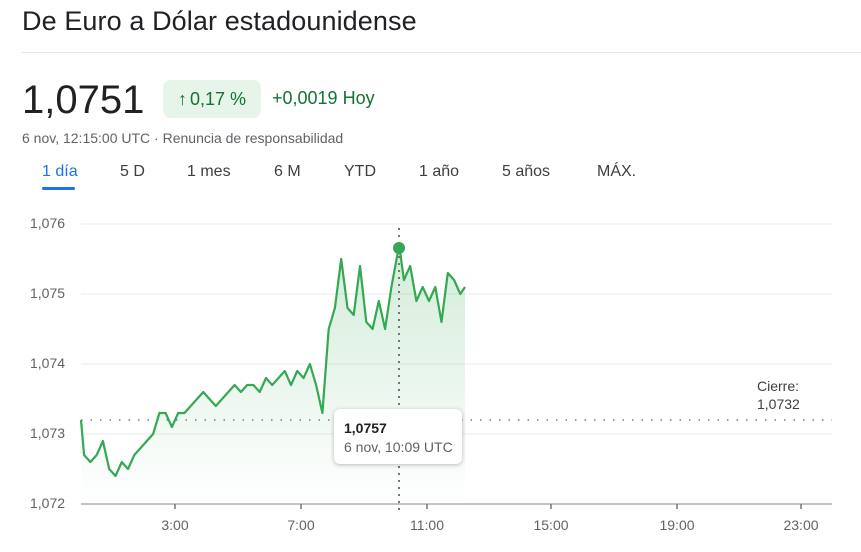  What do you see at coordinates (617, 171) in the screenshot?
I see `tab-max: MÁX.` at bounding box center [617, 171].